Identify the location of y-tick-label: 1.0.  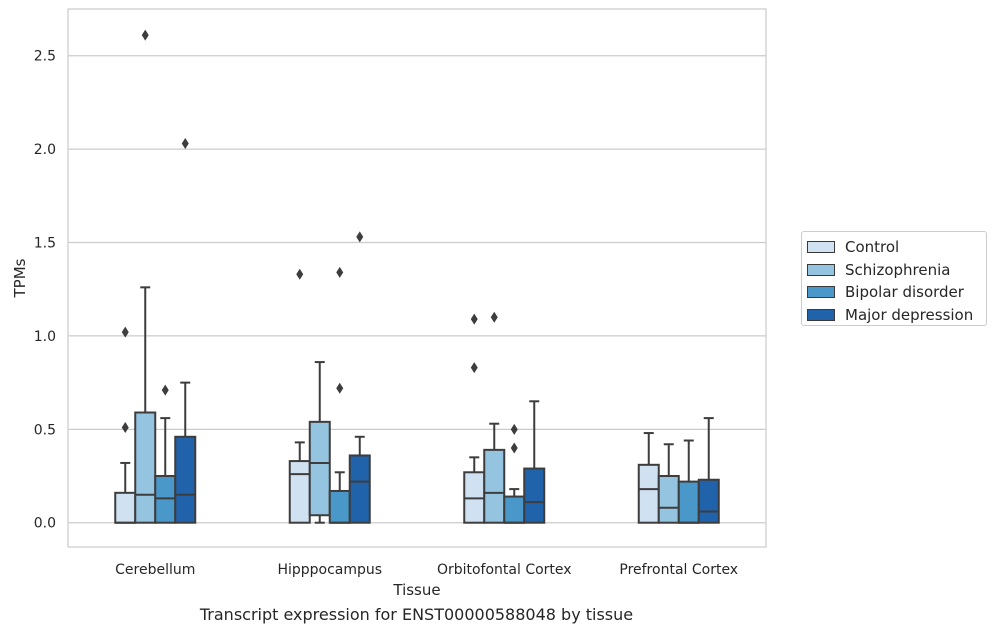
(45, 337).